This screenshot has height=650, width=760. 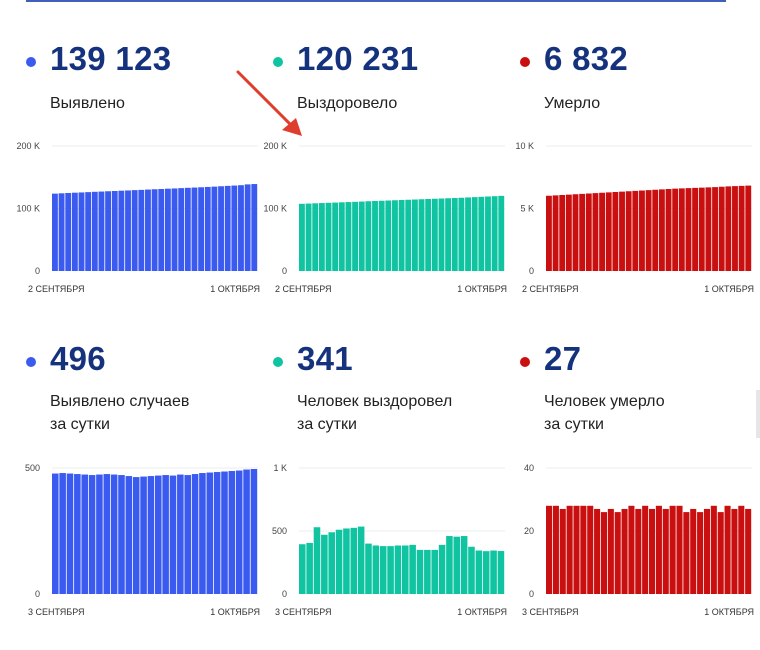 What do you see at coordinates (638, 540) in the screenshot?
I see `bar-chart: 40 20 0 3 СЕНТЯБРЯ 1 ОКТЯБРЯ` at bounding box center [638, 540].